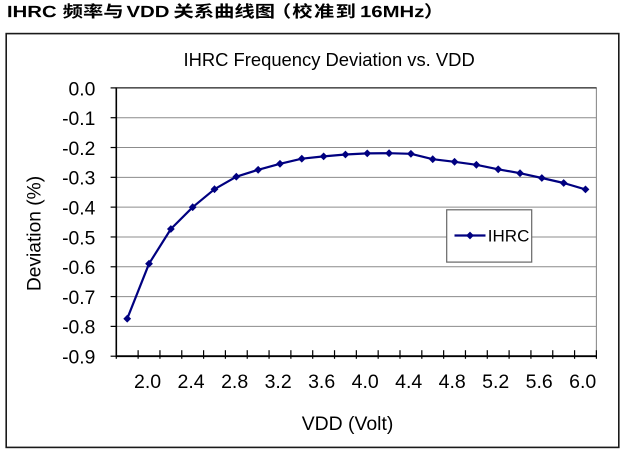 The image size is (624, 454). I want to click on svg-text: VDD (Volt), so click(348, 424).